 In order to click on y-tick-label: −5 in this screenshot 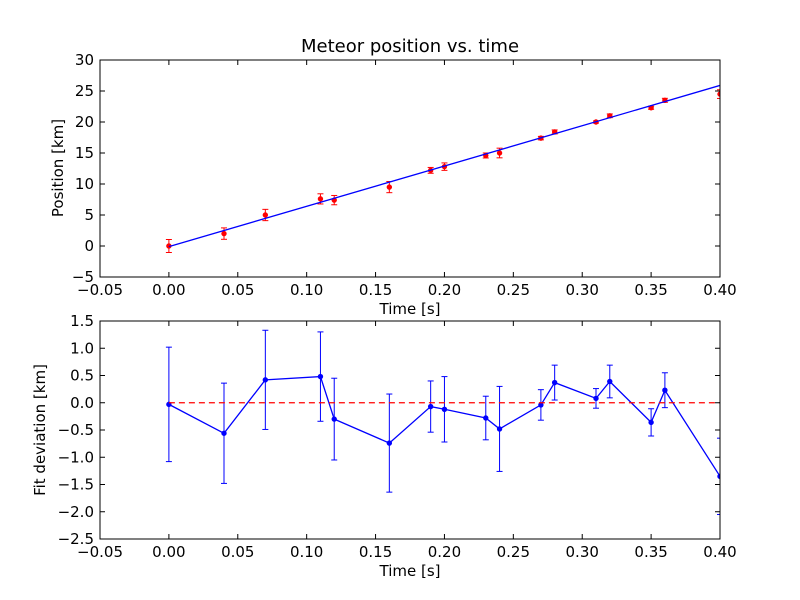, I will do `click(83, 277)`.